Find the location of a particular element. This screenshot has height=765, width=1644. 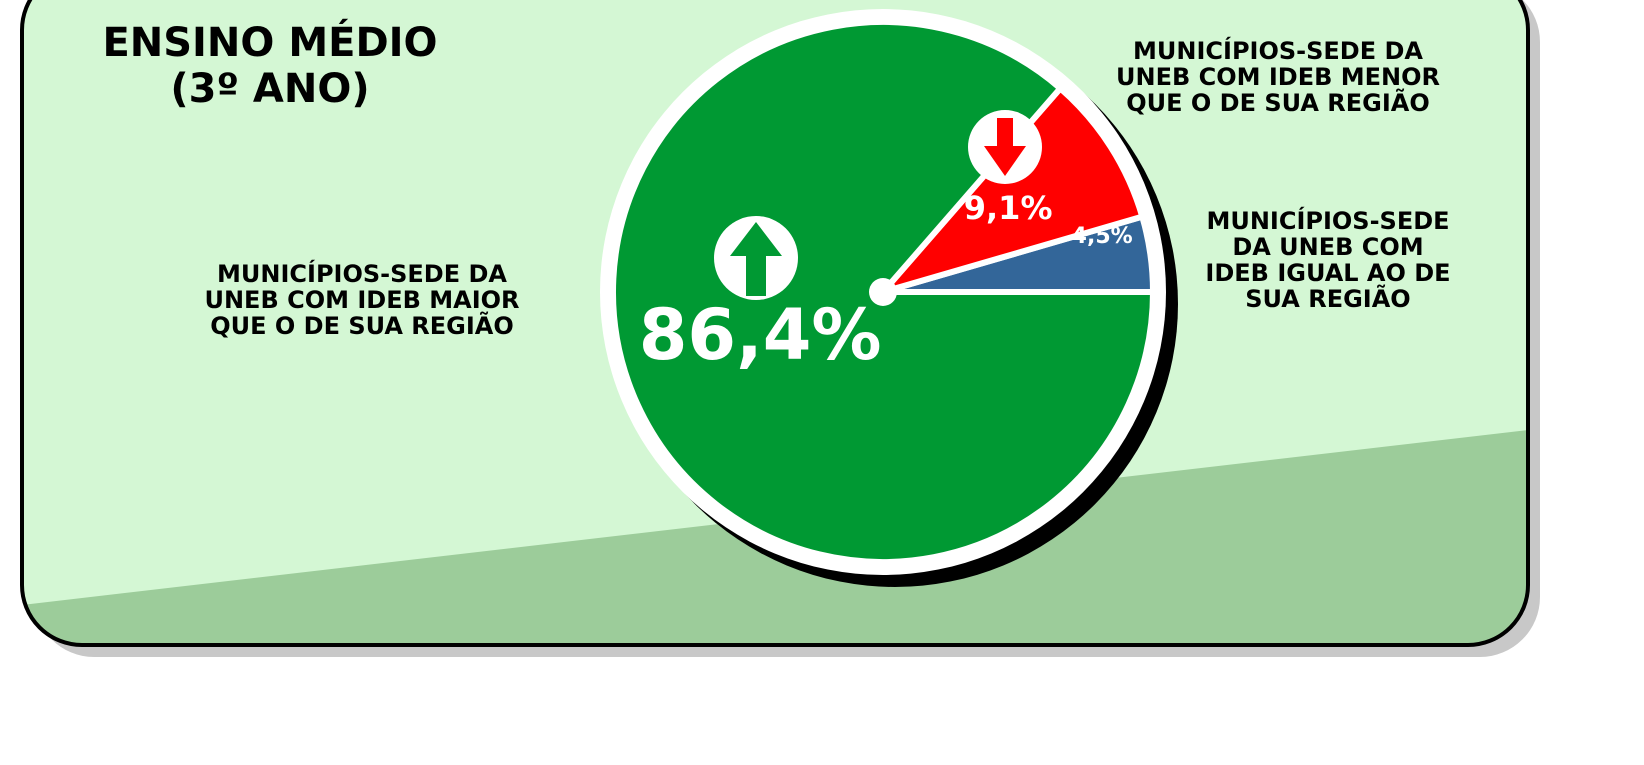

pie-slice is located at coordinates (1013, 190).